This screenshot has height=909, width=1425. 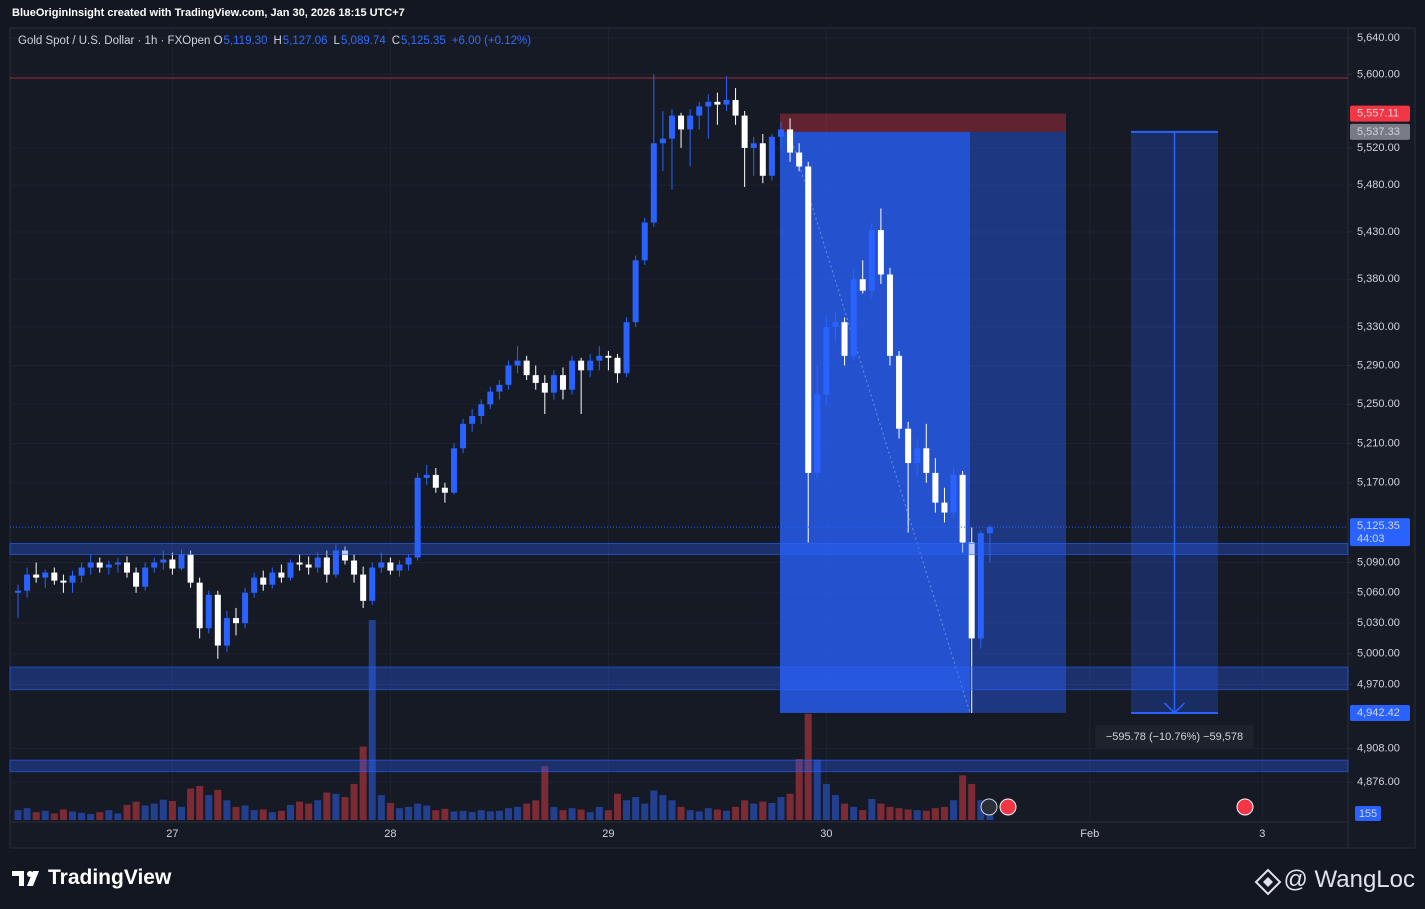 I want to click on brand: TradingView, so click(x=110, y=877).